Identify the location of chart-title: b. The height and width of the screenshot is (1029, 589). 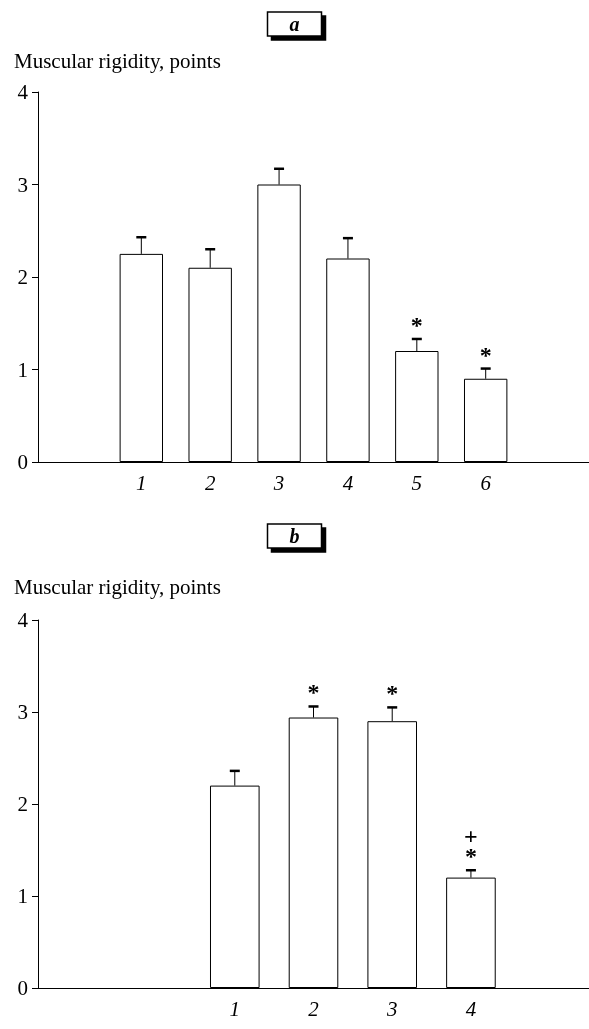
(294, 536).